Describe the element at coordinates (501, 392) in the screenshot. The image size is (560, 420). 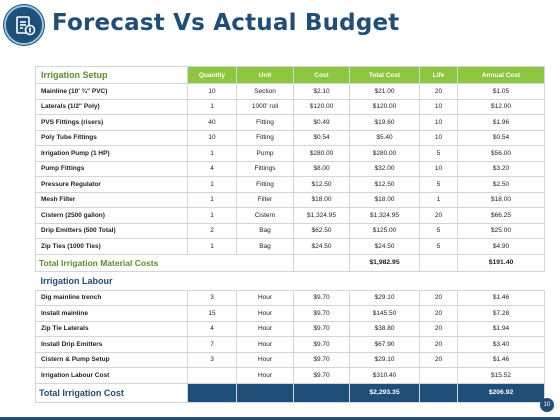
I see `grand-total-annual: $206.92` at that location.